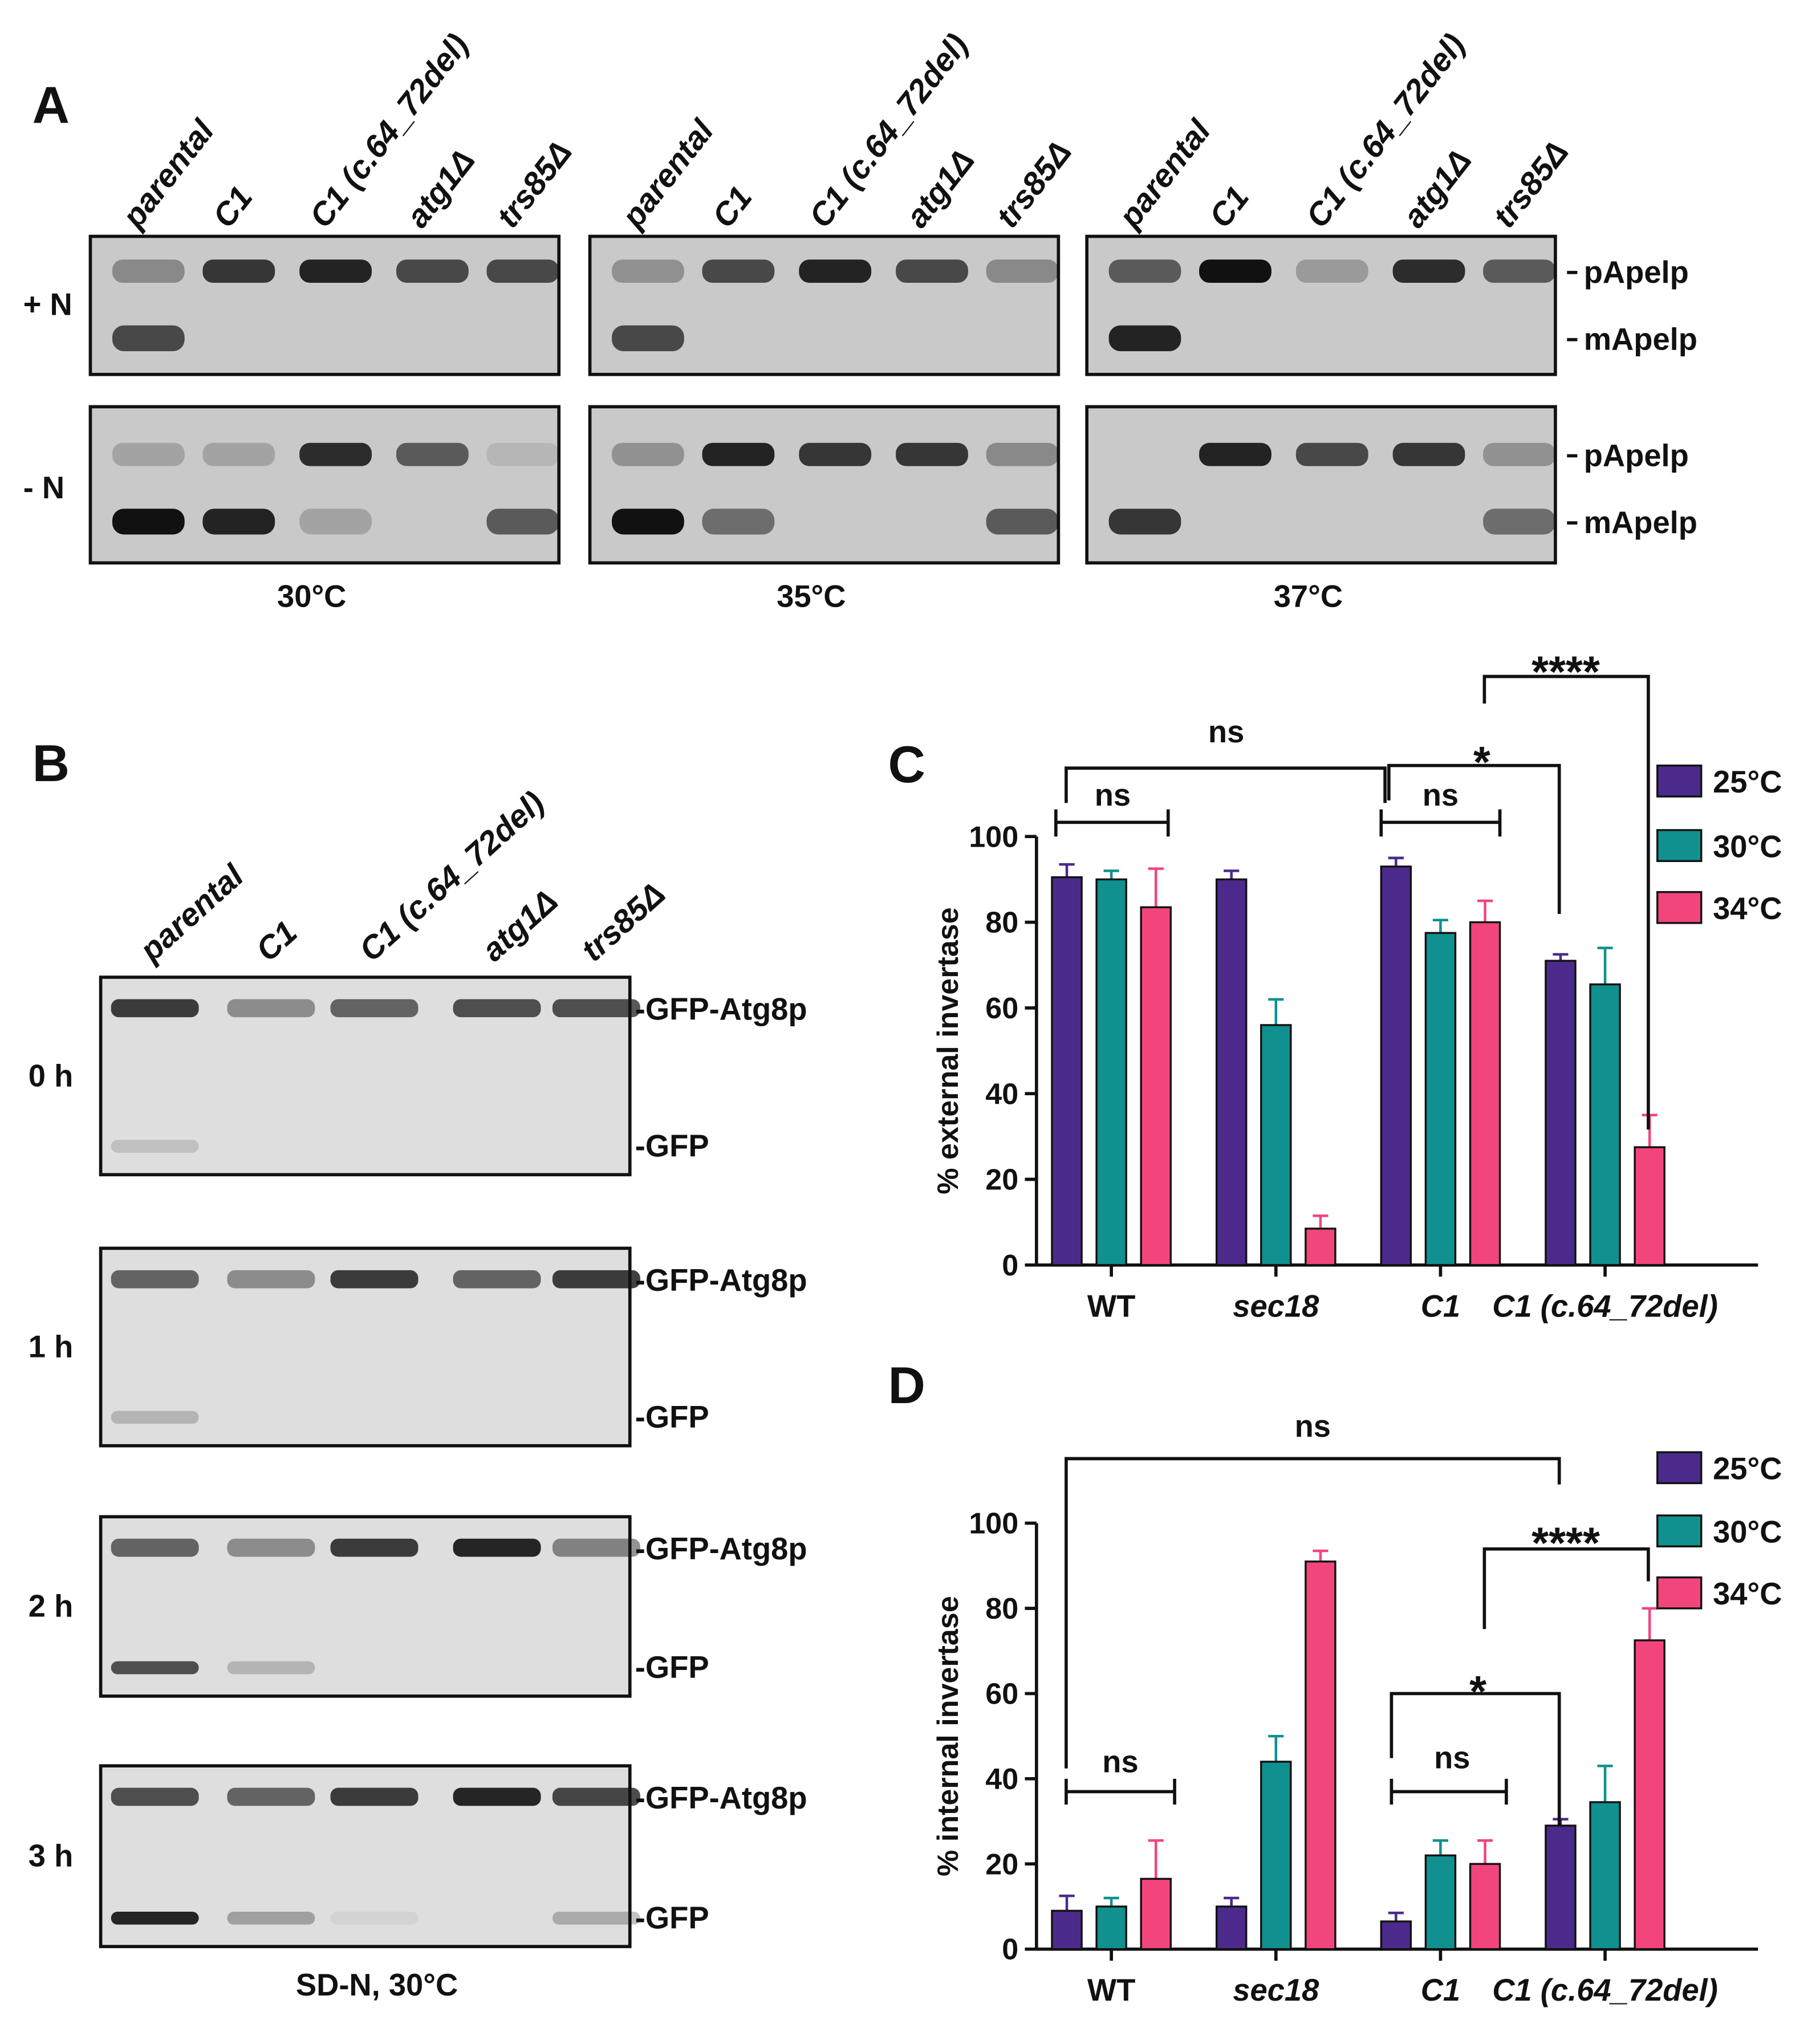 The image size is (1820, 2028). Describe the element at coordinates (906, 1386) in the screenshot. I see `panel-label: D` at that location.